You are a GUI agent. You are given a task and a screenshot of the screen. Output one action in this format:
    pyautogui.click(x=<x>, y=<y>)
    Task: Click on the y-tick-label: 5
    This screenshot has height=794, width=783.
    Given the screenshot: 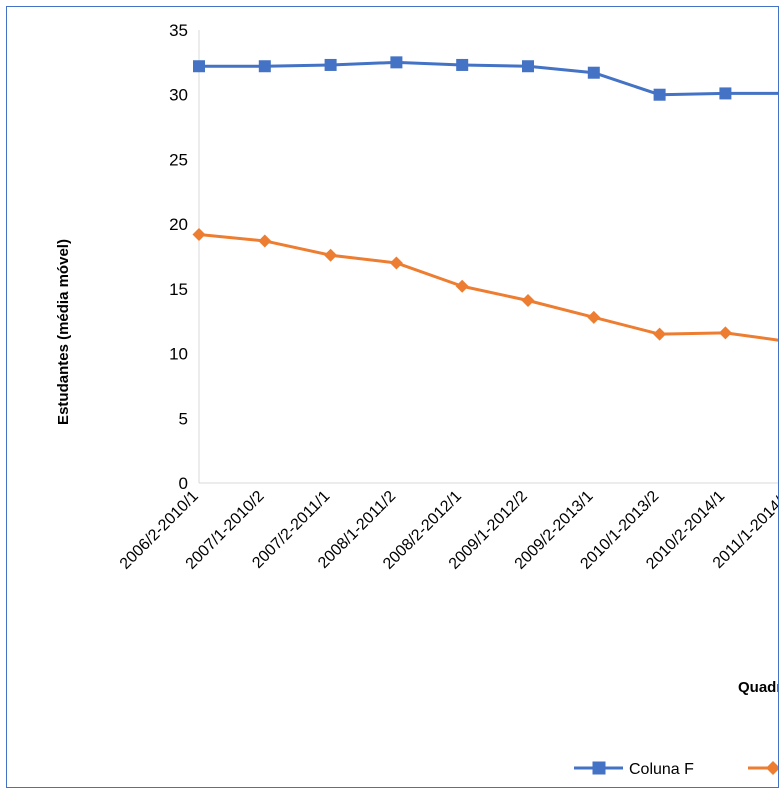 What is the action you would take?
    pyautogui.click(x=183, y=418)
    